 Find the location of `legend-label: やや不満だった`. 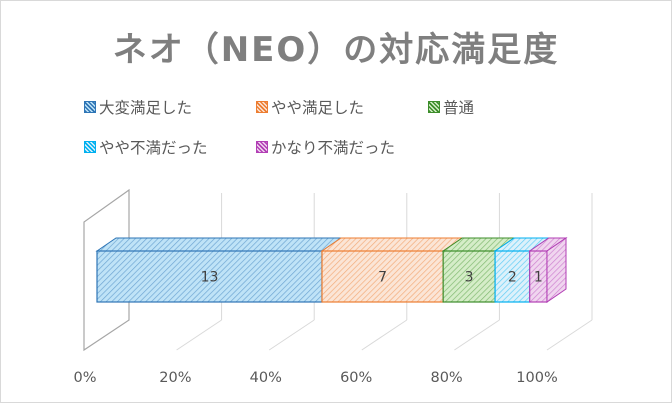

legend-label: やや不満だった is located at coordinates (153, 148).